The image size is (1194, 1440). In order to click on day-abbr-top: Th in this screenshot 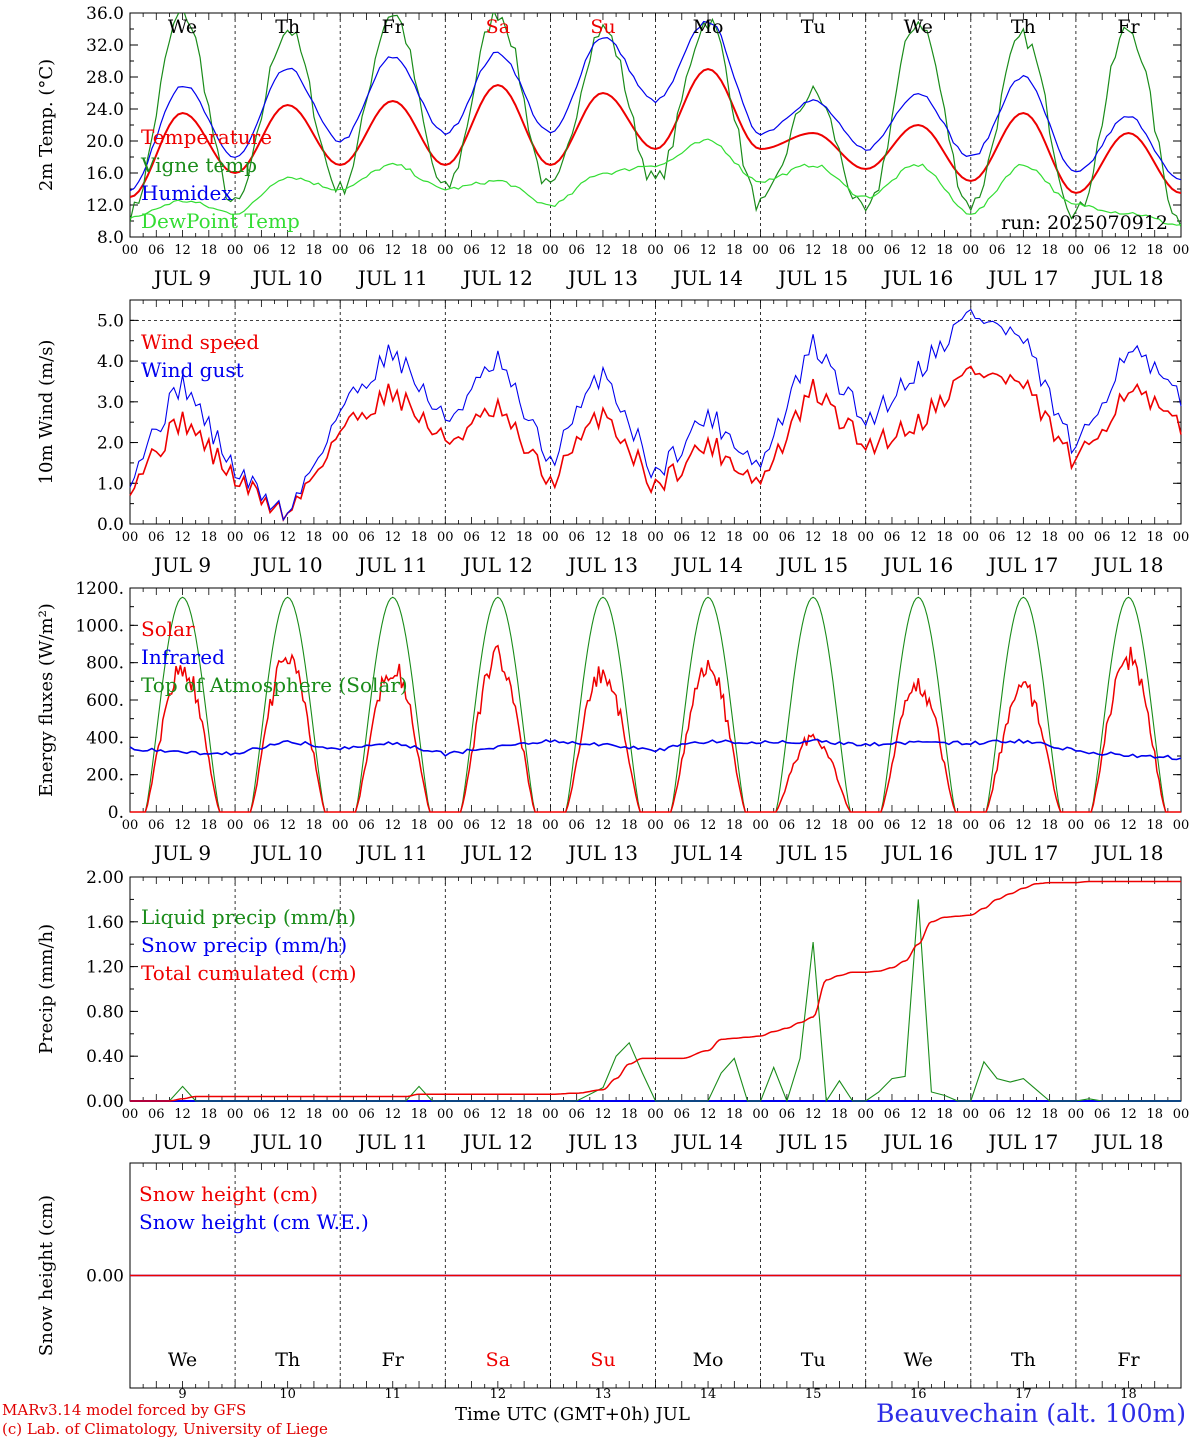, I will do `click(287, 27)`.